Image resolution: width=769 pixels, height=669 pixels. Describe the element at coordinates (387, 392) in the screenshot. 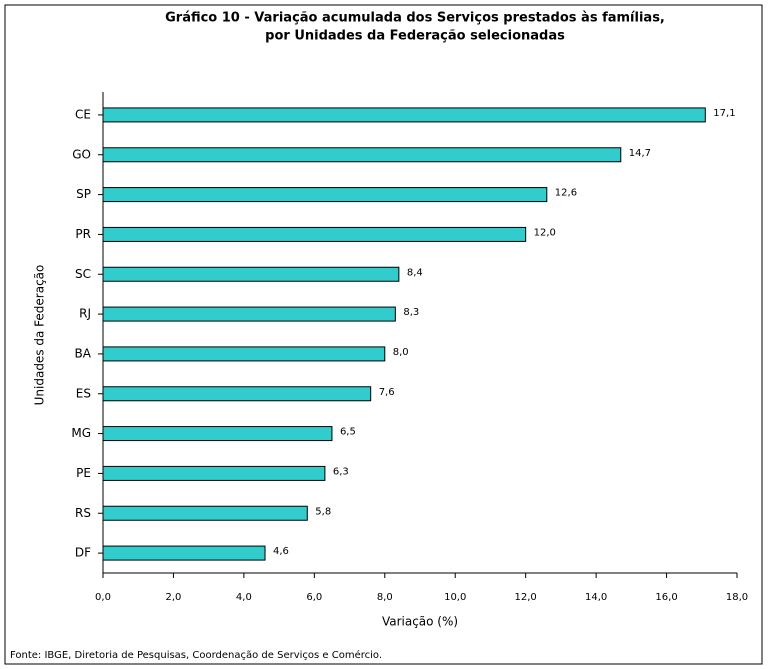

I see `value-label: 7,6` at that location.